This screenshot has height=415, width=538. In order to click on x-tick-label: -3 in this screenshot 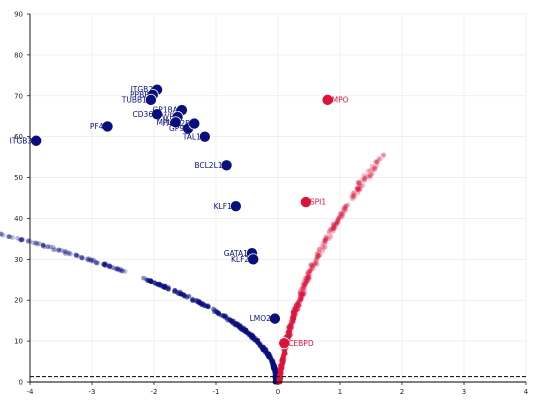, I will do `click(92, 392)`.